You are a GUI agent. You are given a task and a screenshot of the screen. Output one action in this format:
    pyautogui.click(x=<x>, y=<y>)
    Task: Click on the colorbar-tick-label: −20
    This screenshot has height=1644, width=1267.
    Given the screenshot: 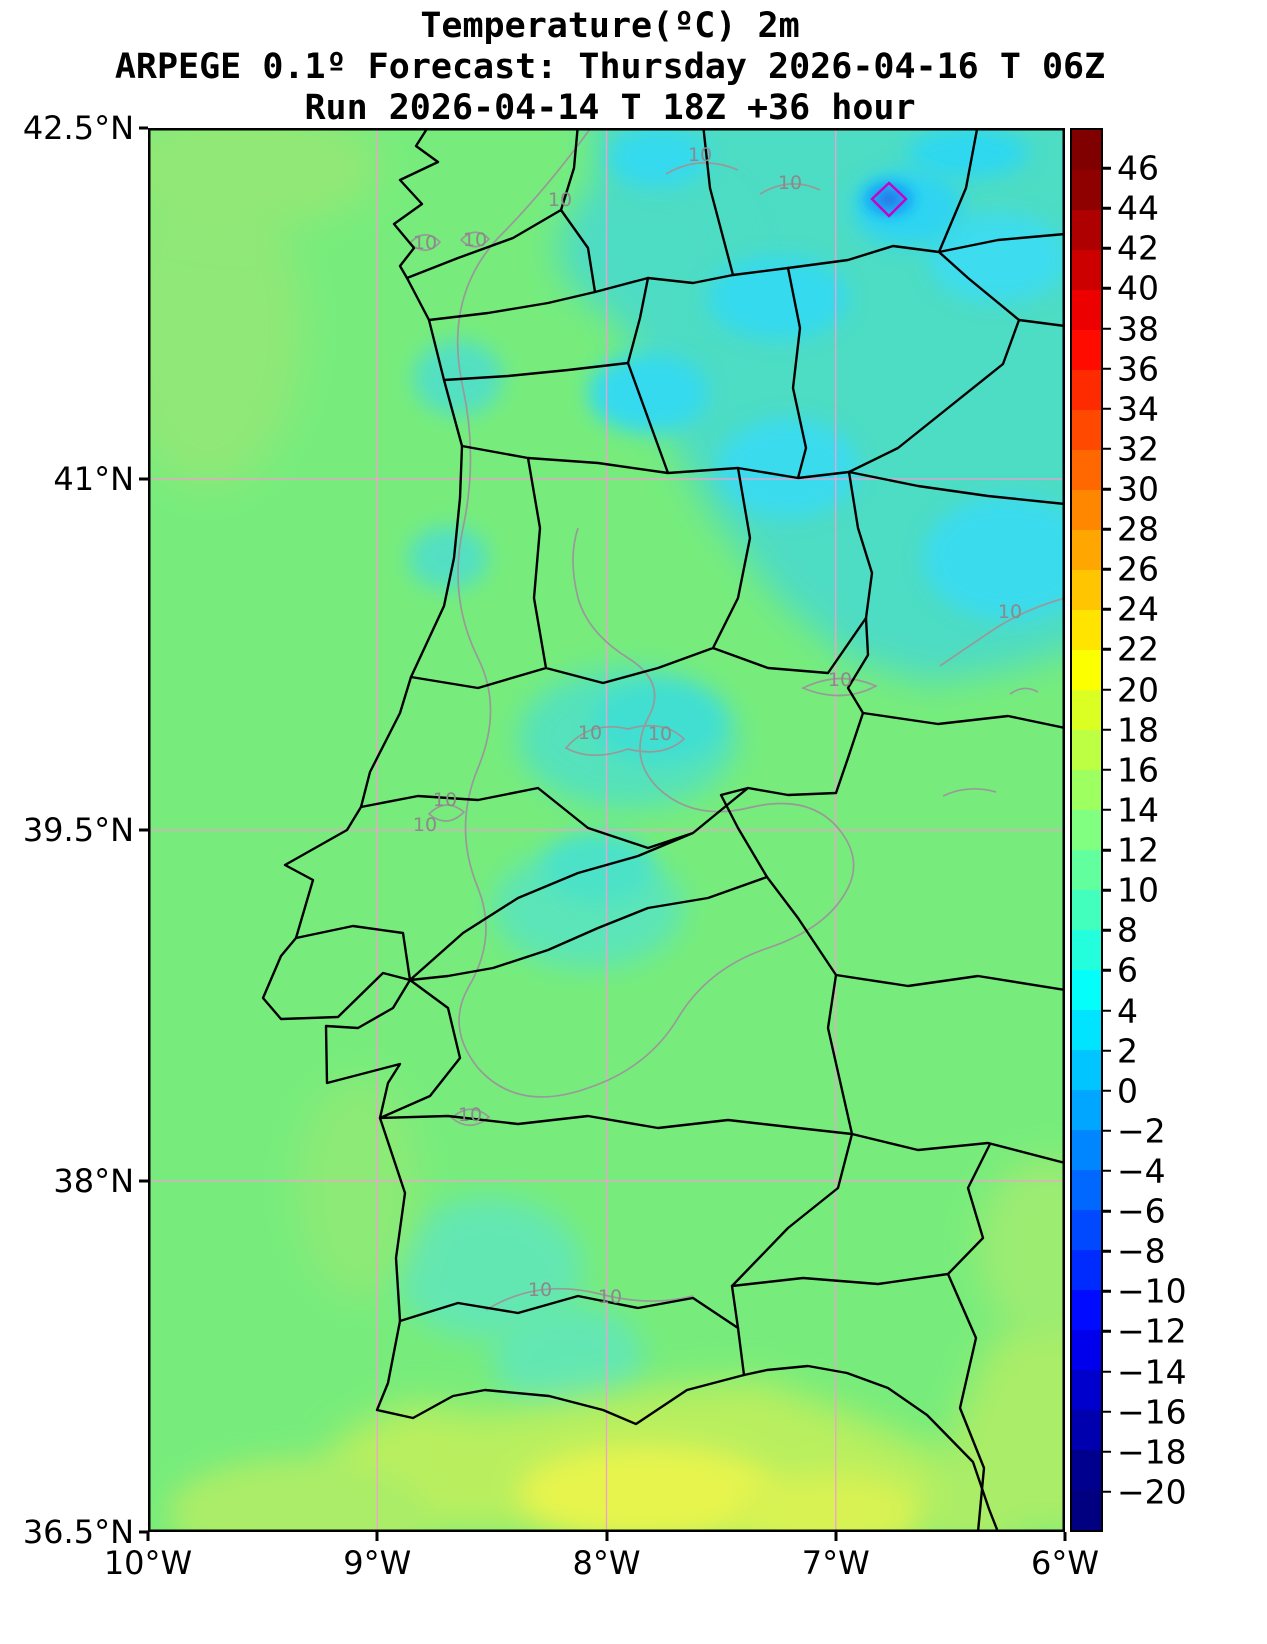 What is the action you would take?
    pyautogui.click(x=1152, y=1492)
    